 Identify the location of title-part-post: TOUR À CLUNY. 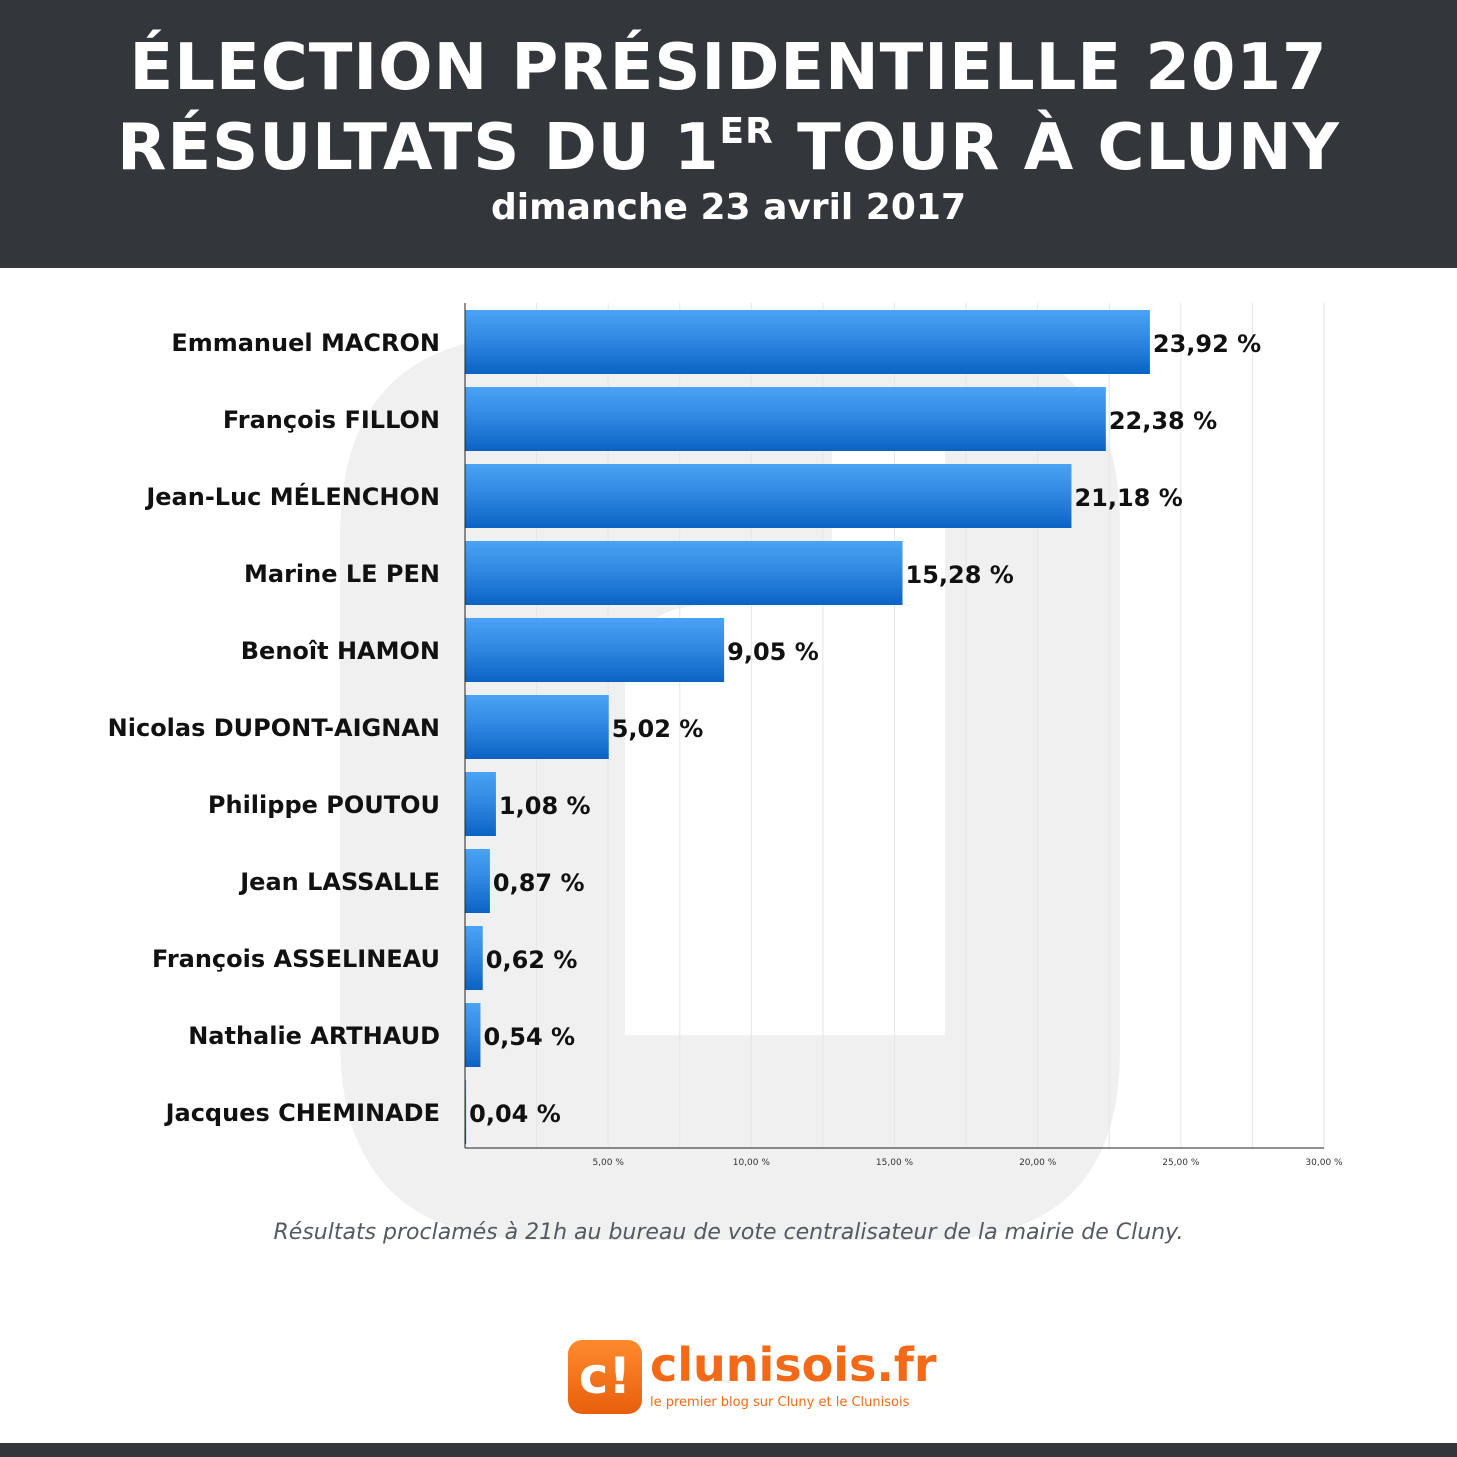
(1056, 148).